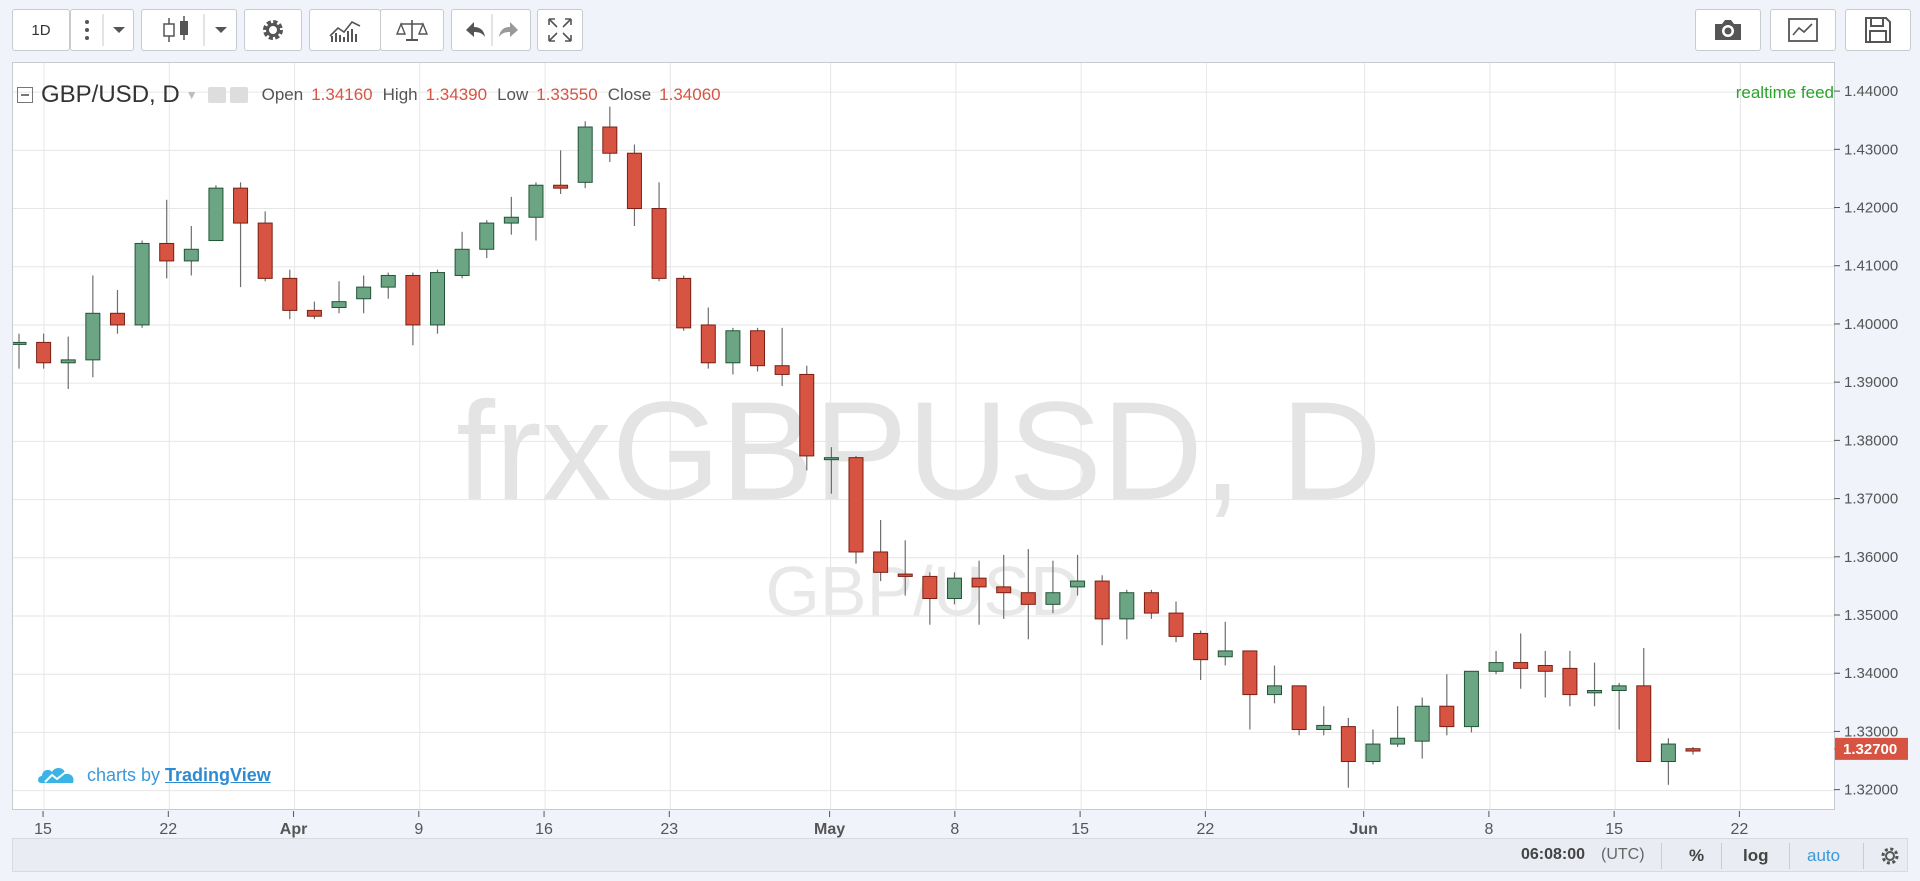 The width and height of the screenshot is (1920, 881). What do you see at coordinates (1756, 855) in the screenshot?
I see `log-toggle: log` at bounding box center [1756, 855].